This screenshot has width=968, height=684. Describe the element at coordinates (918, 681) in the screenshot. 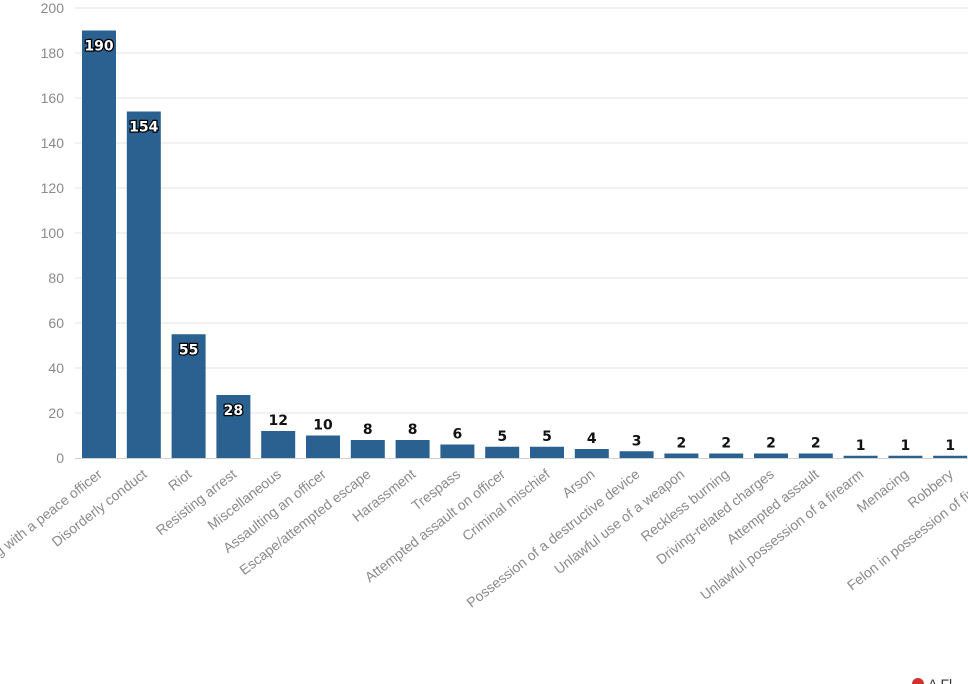

I see `logo-dot-icon` at that location.